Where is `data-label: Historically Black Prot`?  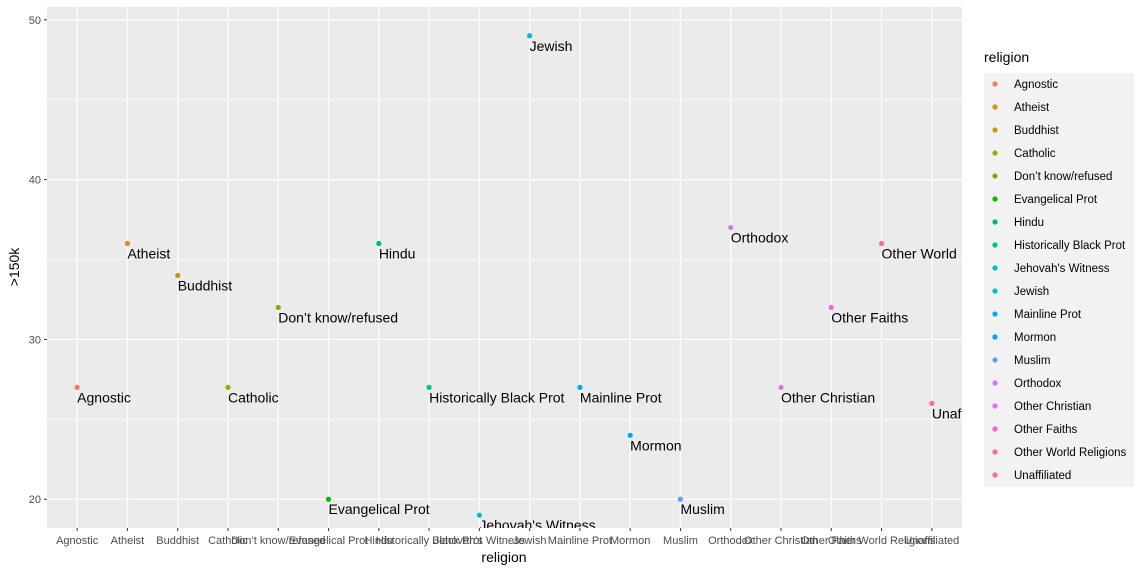 data-label: Historically Black Prot is located at coordinates (496, 397).